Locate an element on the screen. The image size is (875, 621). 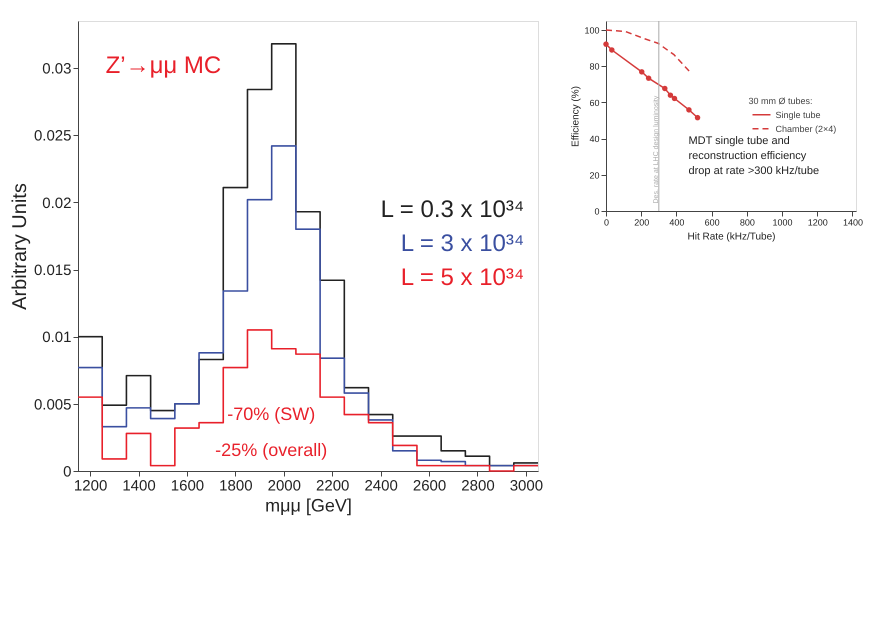
legend-title: 30 mm Ø tubes: is located at coordinates (780, 101).